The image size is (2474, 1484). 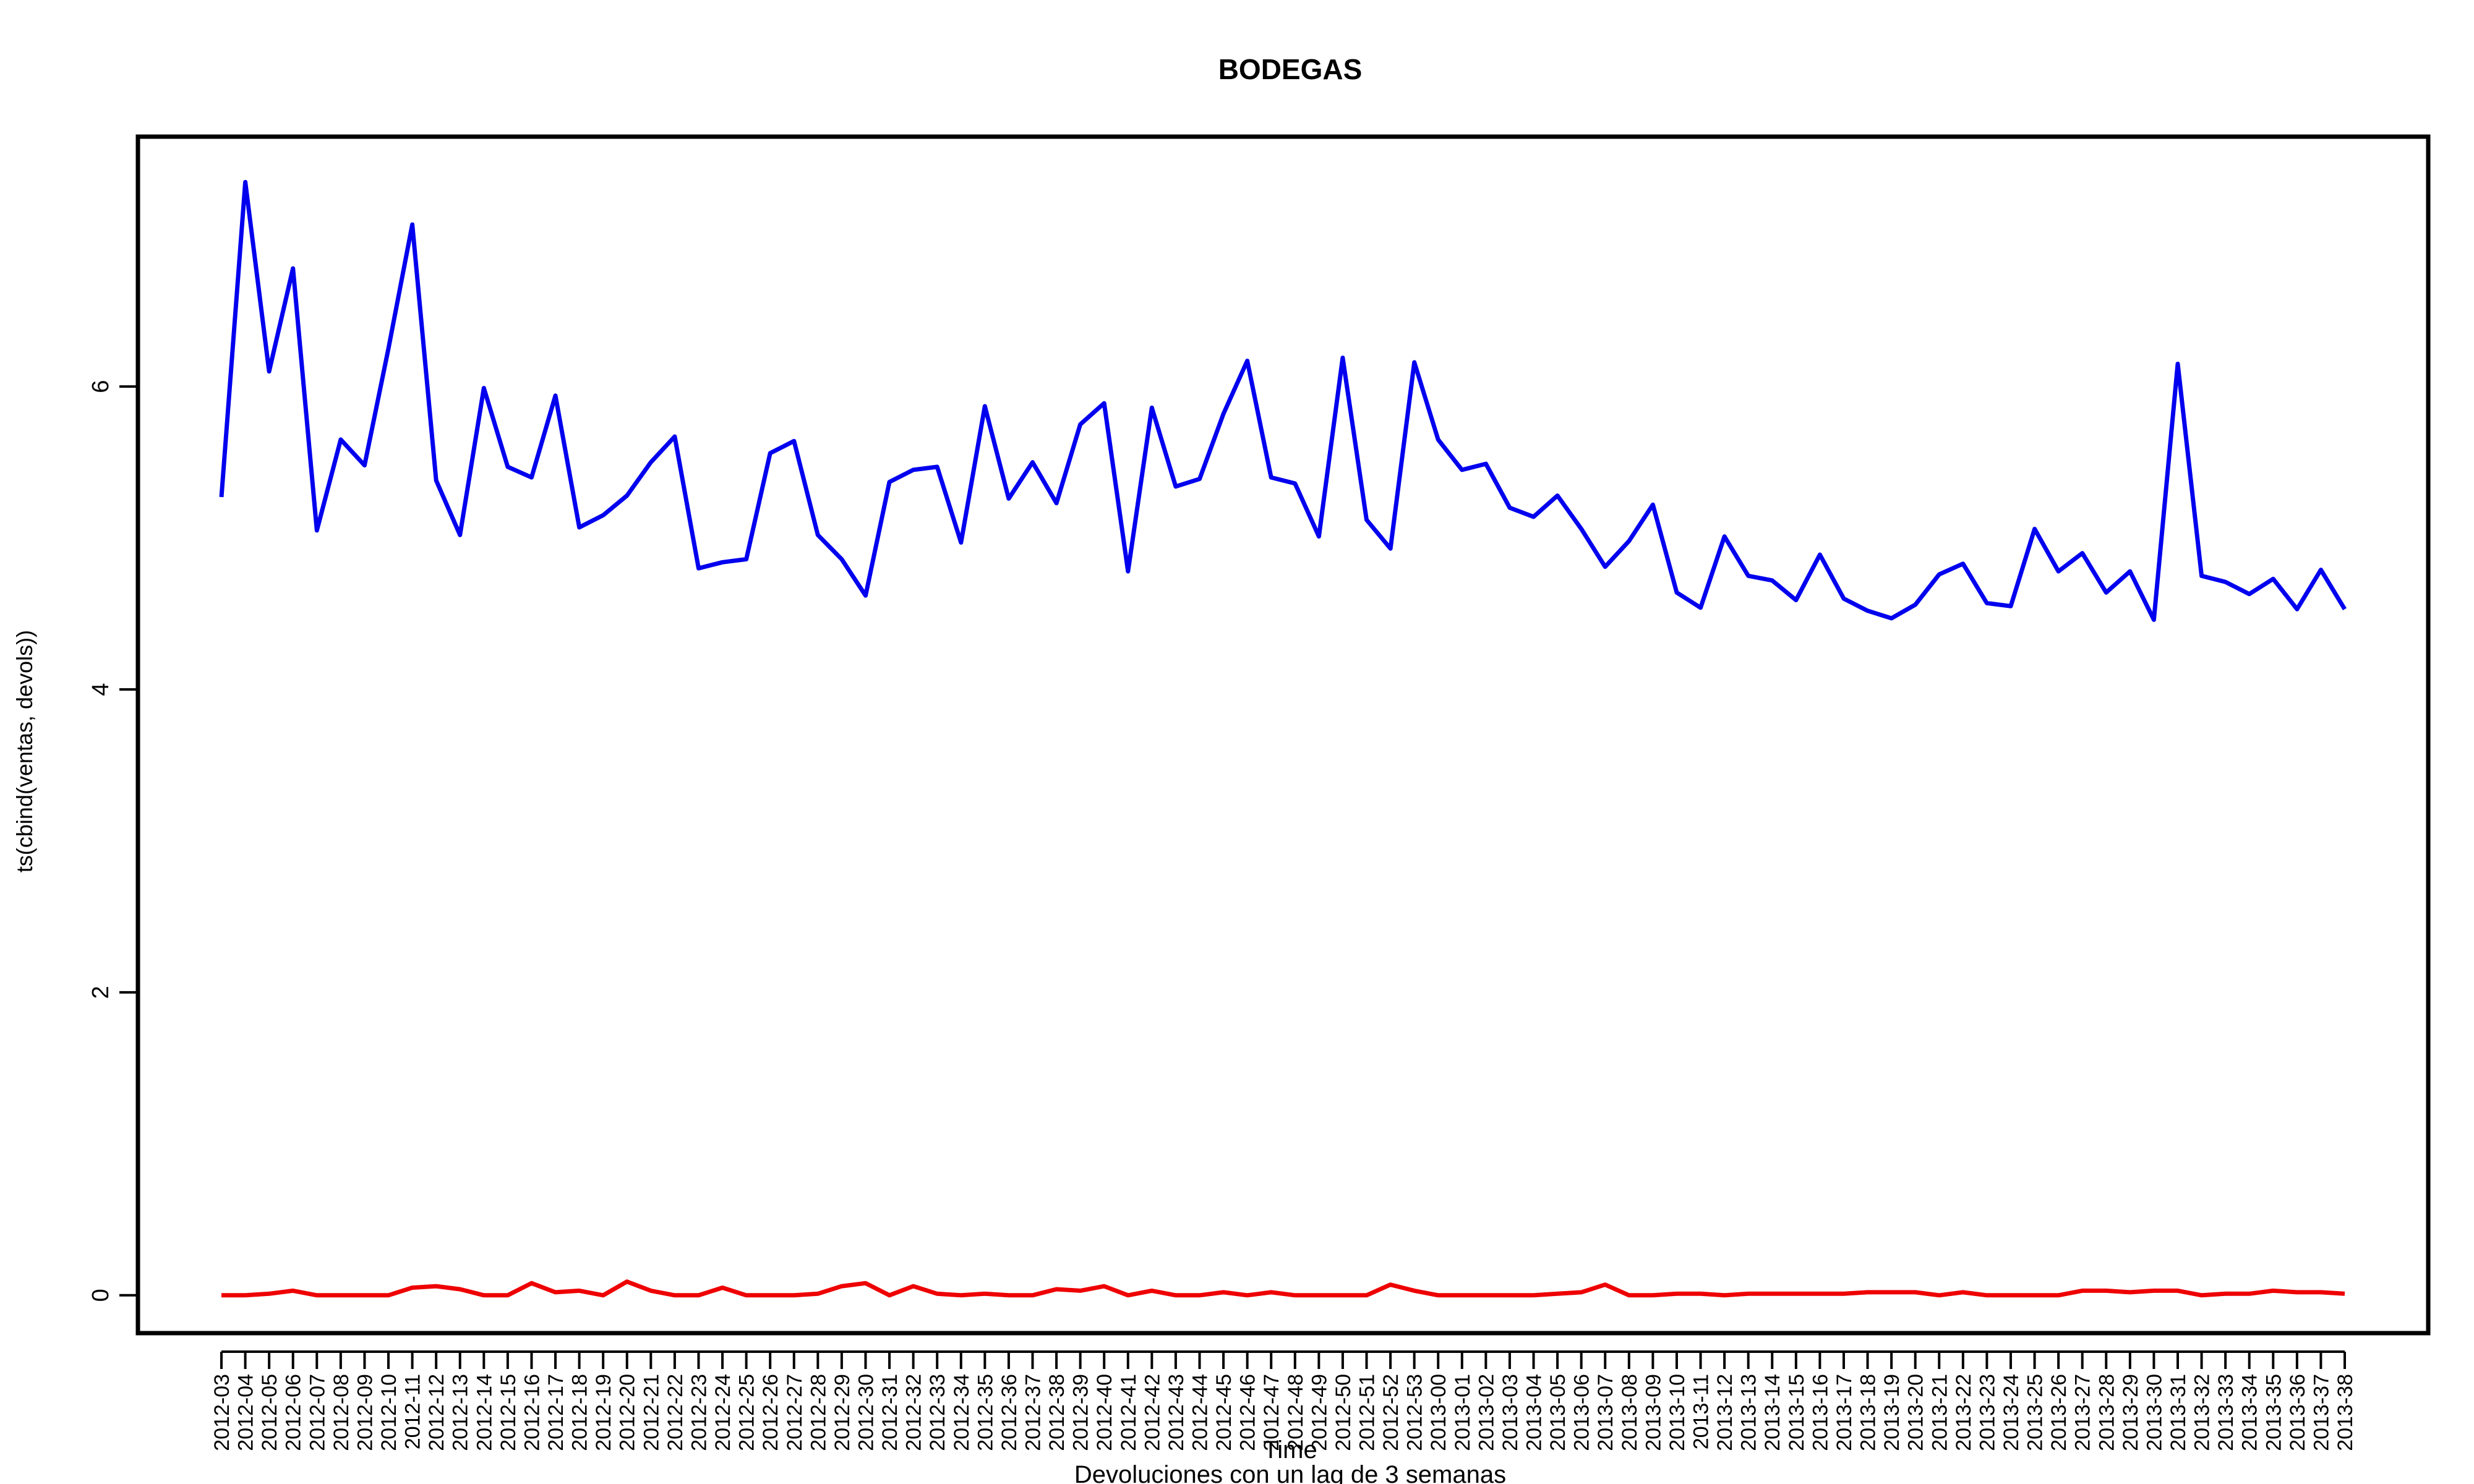 I want to click on x-tick-label: 2013-18, so click(x=1869, y=1412).